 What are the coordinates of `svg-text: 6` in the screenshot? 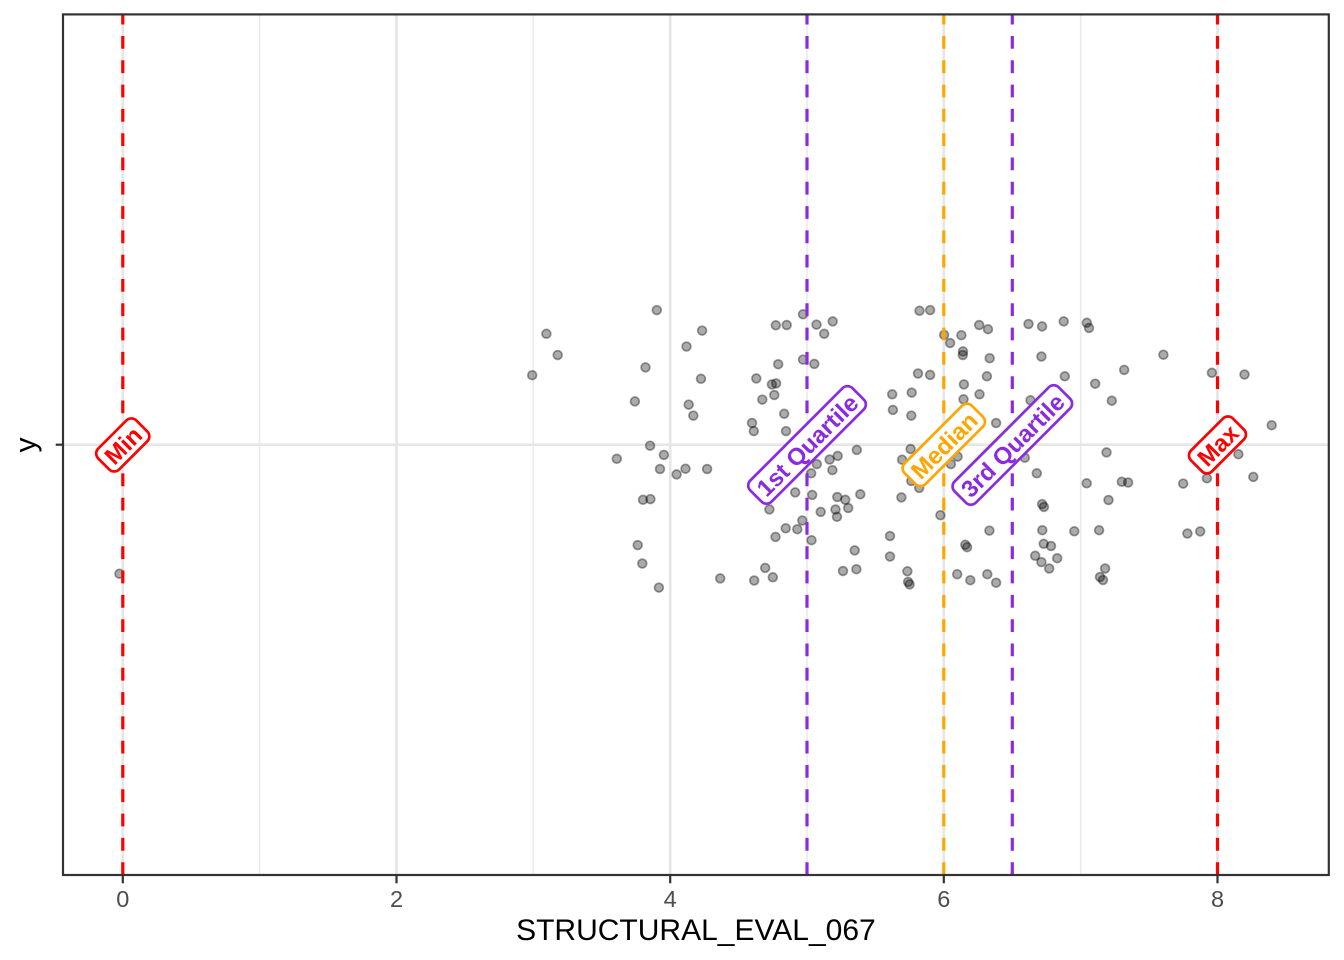 It's located at (943, 899).